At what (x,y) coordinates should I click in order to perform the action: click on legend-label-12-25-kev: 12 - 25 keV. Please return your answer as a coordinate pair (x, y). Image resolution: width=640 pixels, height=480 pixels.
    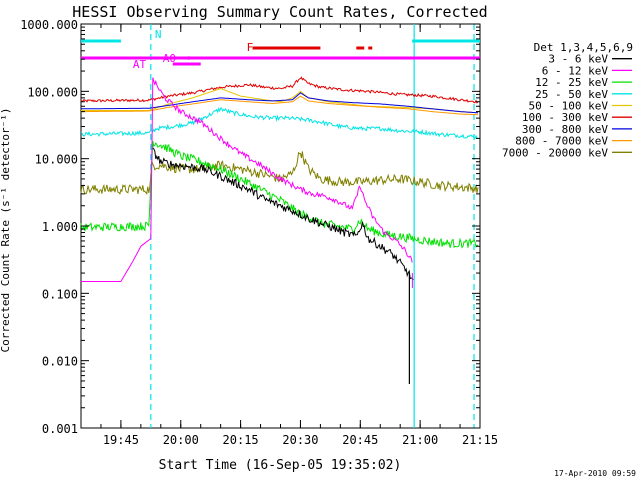
    Looking at the image, I should click on (571, 82).